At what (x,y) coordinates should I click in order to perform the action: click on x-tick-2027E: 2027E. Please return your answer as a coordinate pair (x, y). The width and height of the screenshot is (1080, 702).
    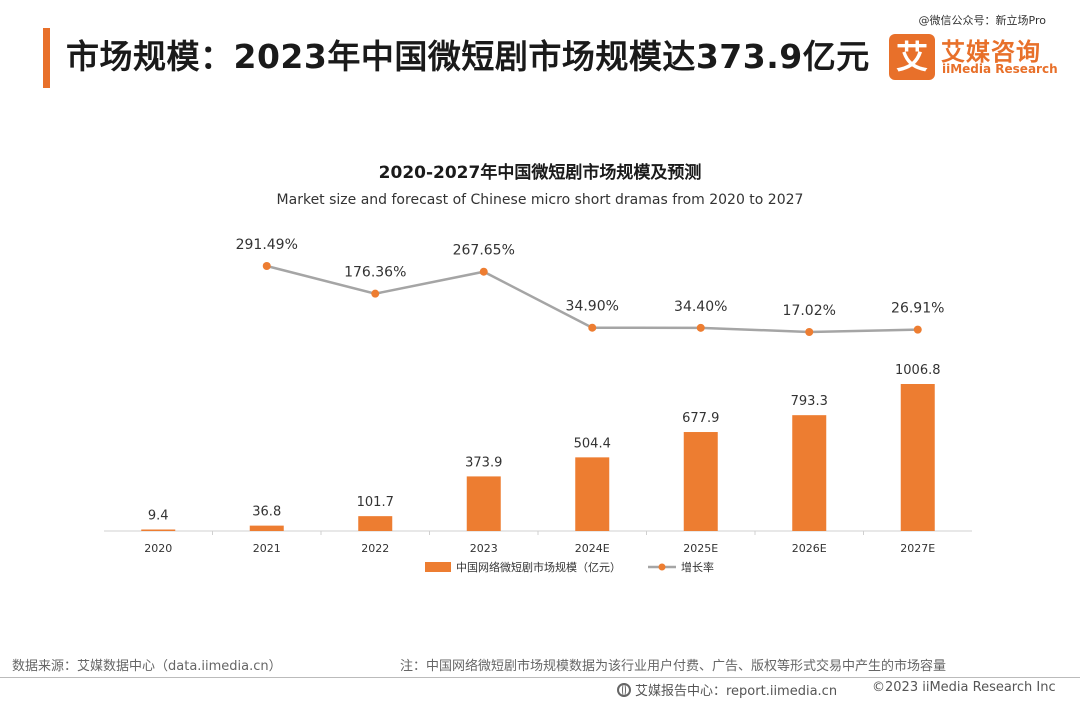
    Looking at the image, I should click on (917, 548).